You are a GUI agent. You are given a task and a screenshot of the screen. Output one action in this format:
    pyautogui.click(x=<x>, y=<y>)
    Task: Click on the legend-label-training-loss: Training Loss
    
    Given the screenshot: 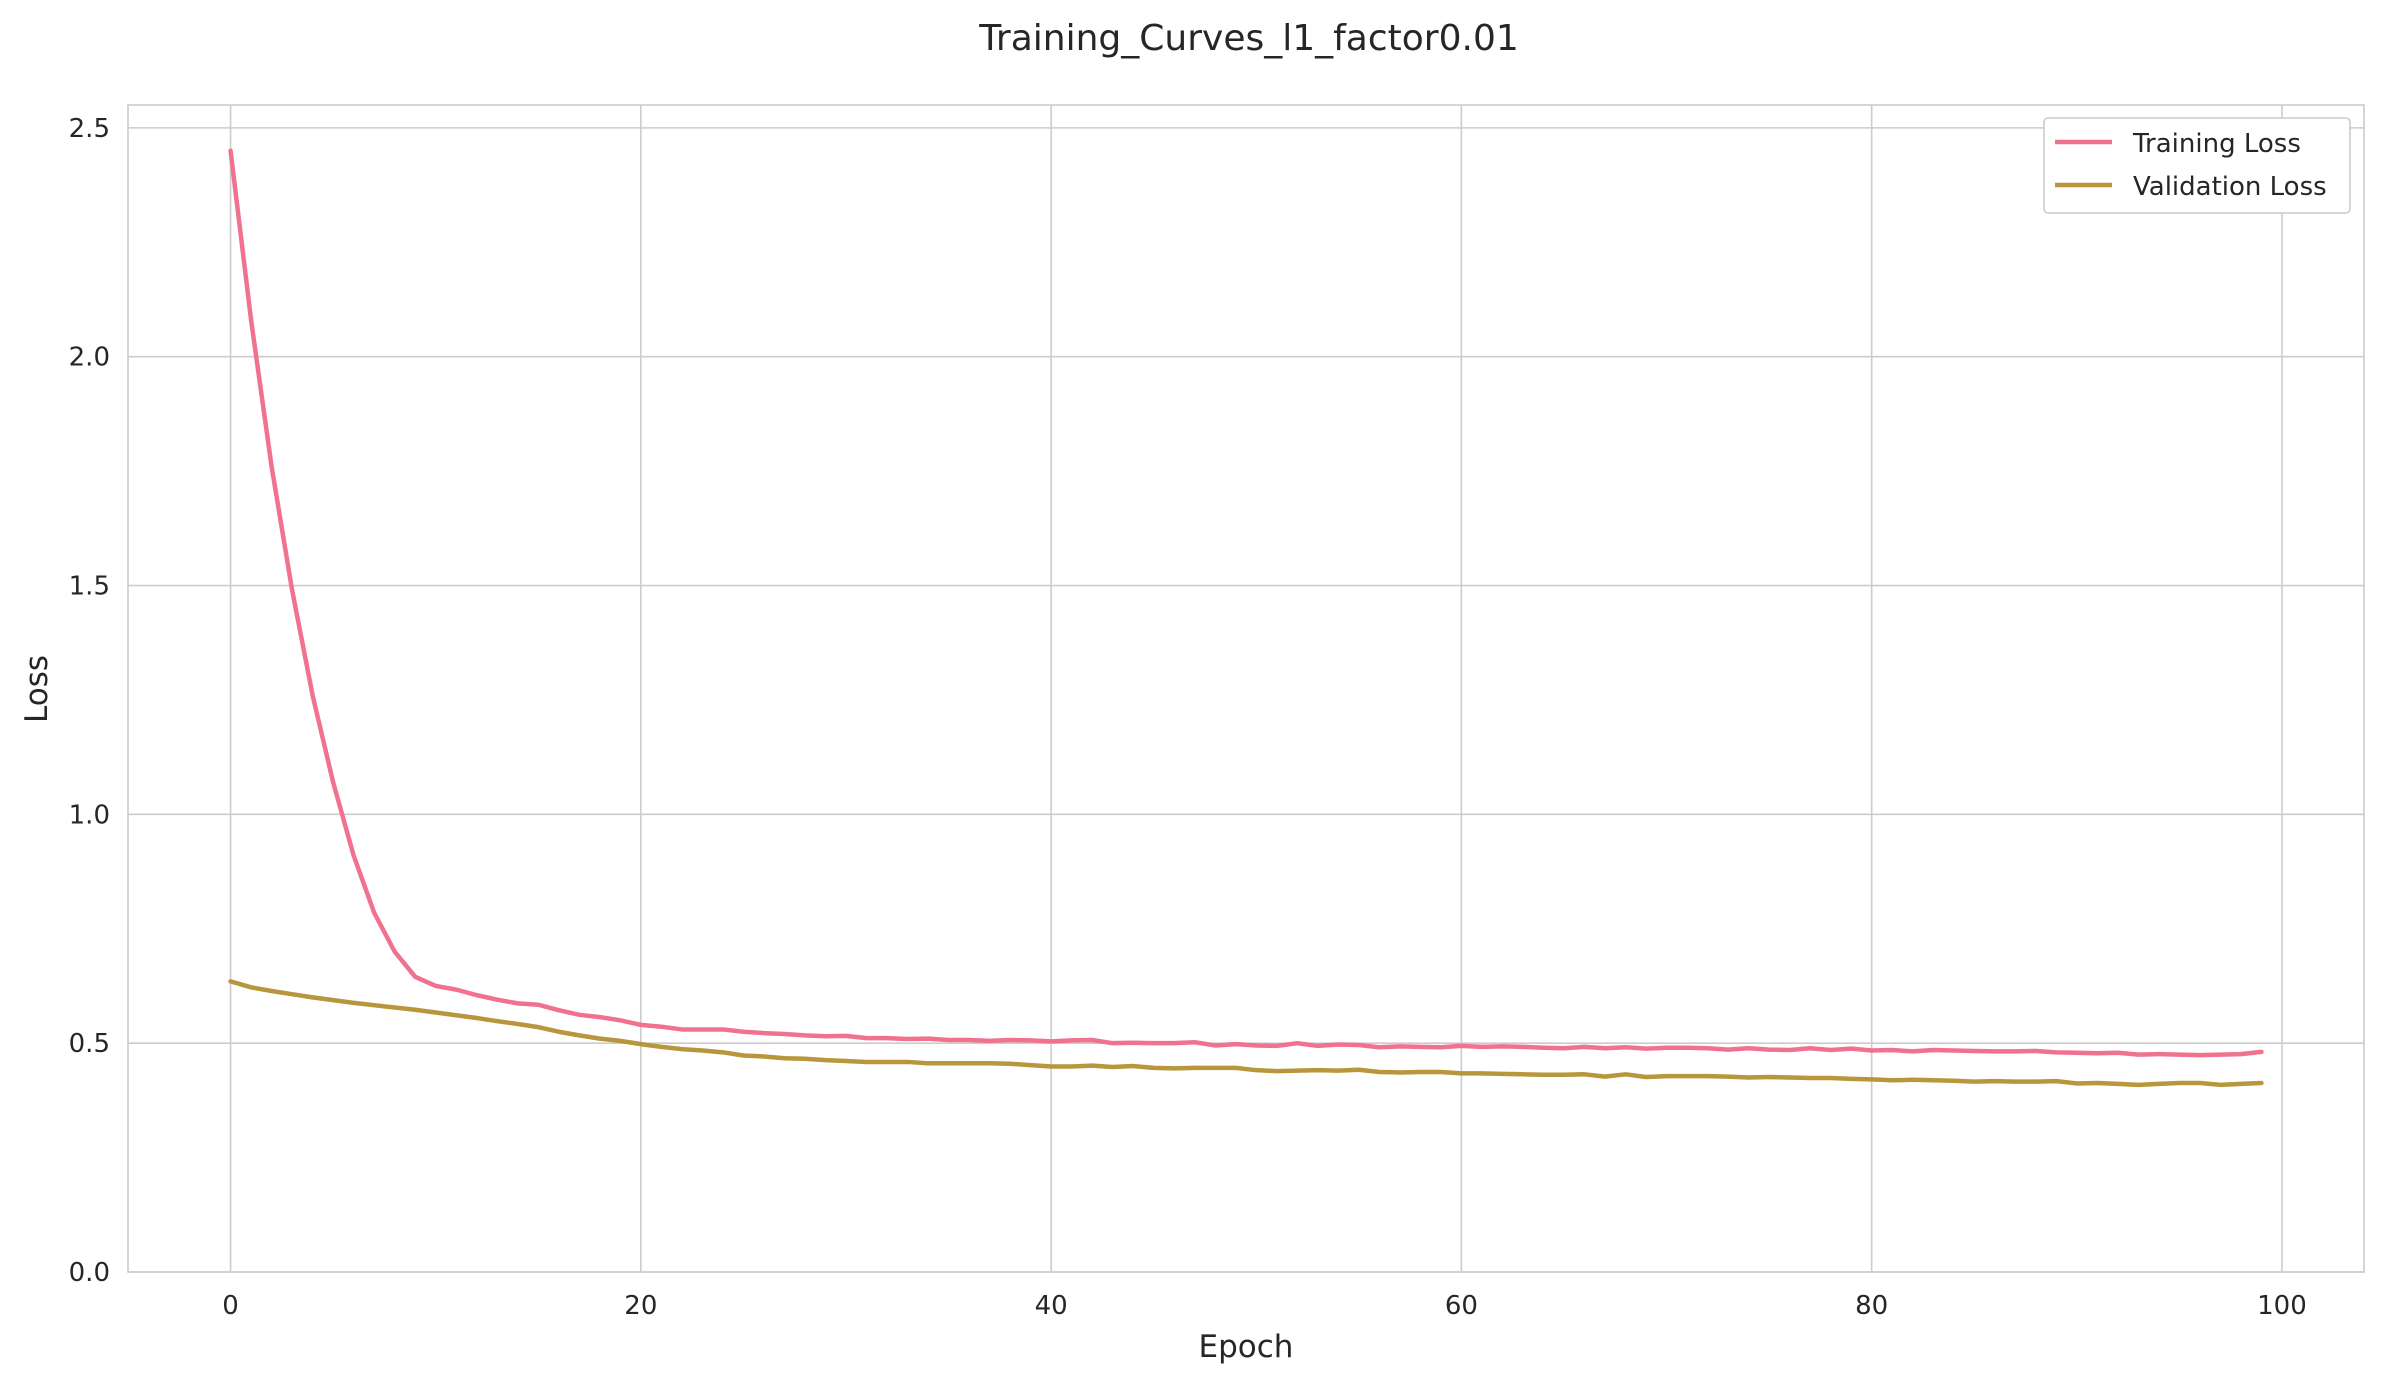 What is the action you would take?
    pyautogui.click(x=2216, y=144)
    